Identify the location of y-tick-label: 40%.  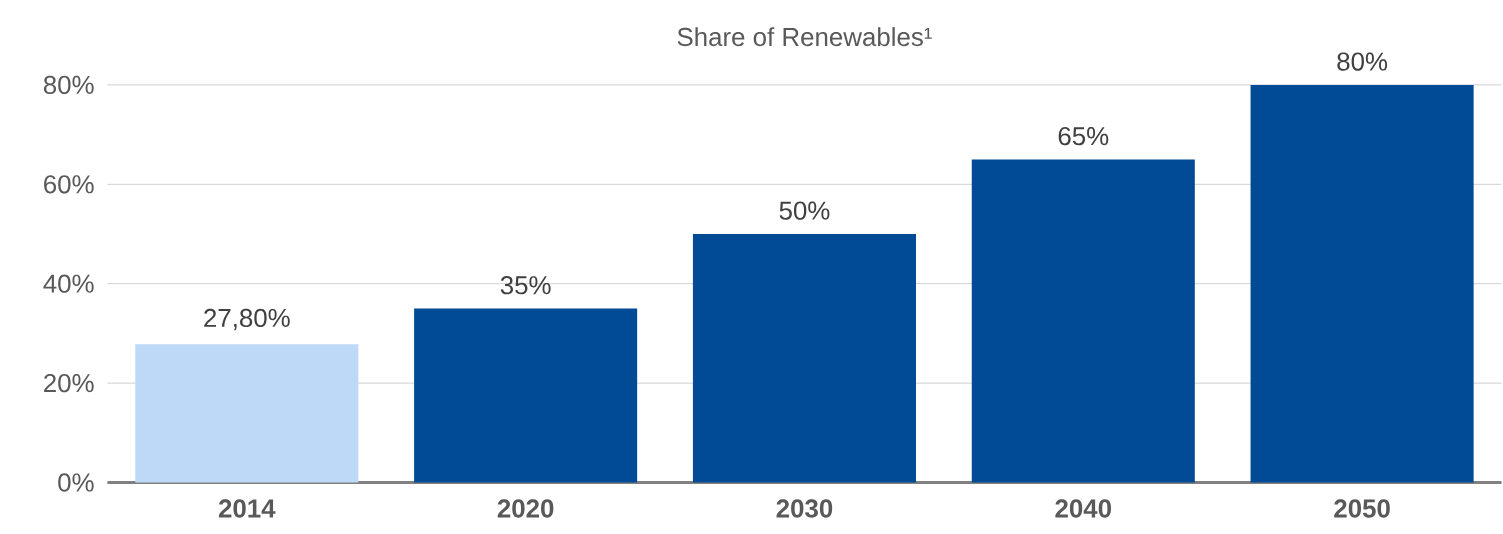
(68, 283).